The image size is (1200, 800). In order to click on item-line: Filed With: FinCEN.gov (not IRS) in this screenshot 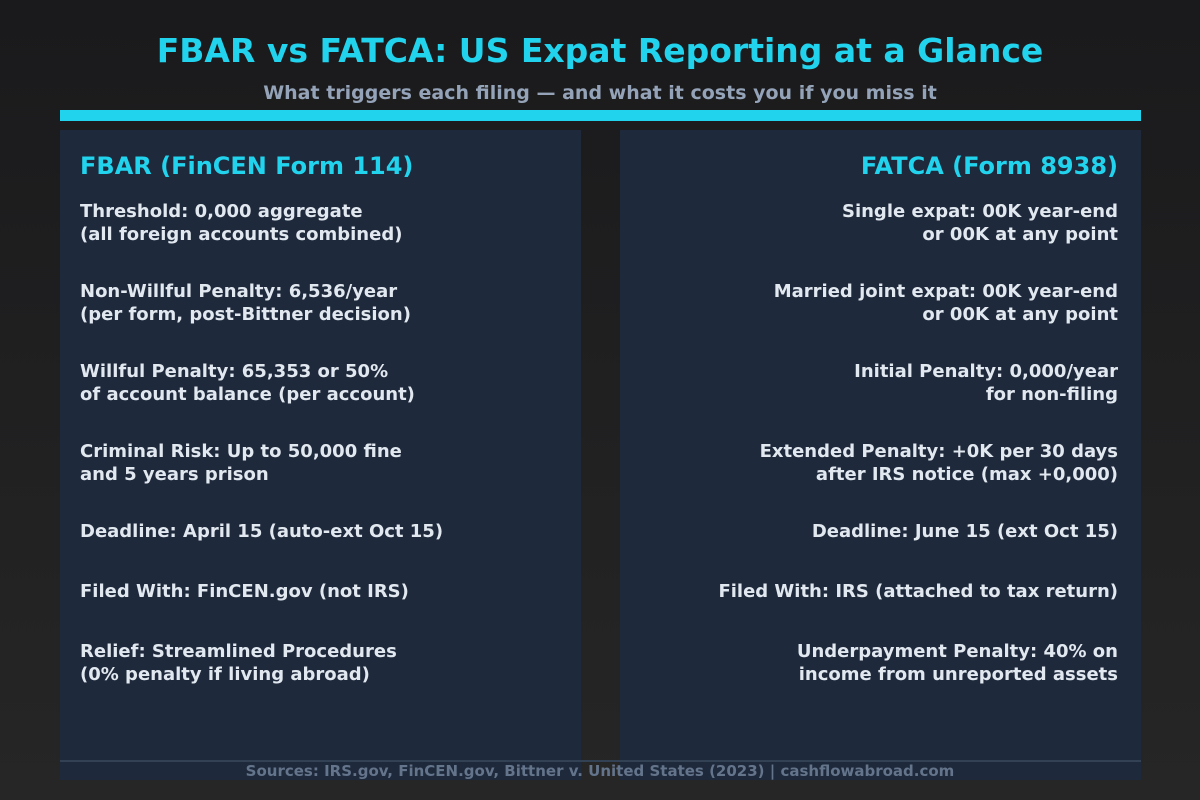, I will do `click(244, 591)`.